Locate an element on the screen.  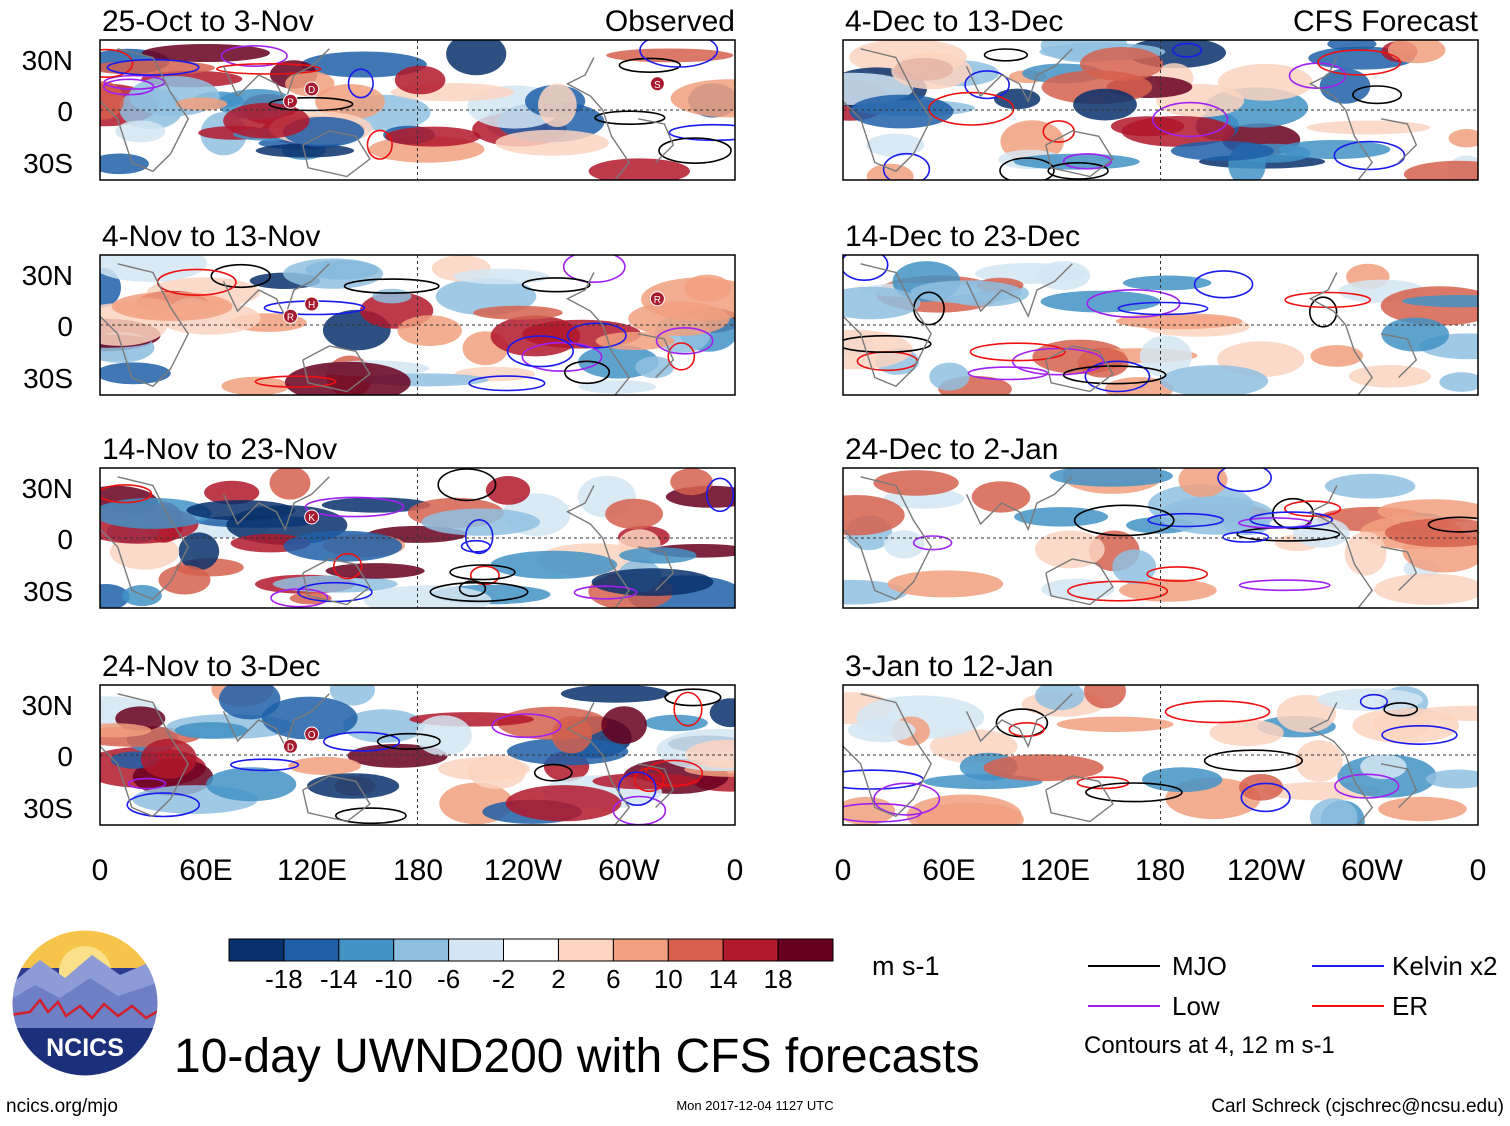
legend-label-er: ER is located at coordinates (1410, 1006).